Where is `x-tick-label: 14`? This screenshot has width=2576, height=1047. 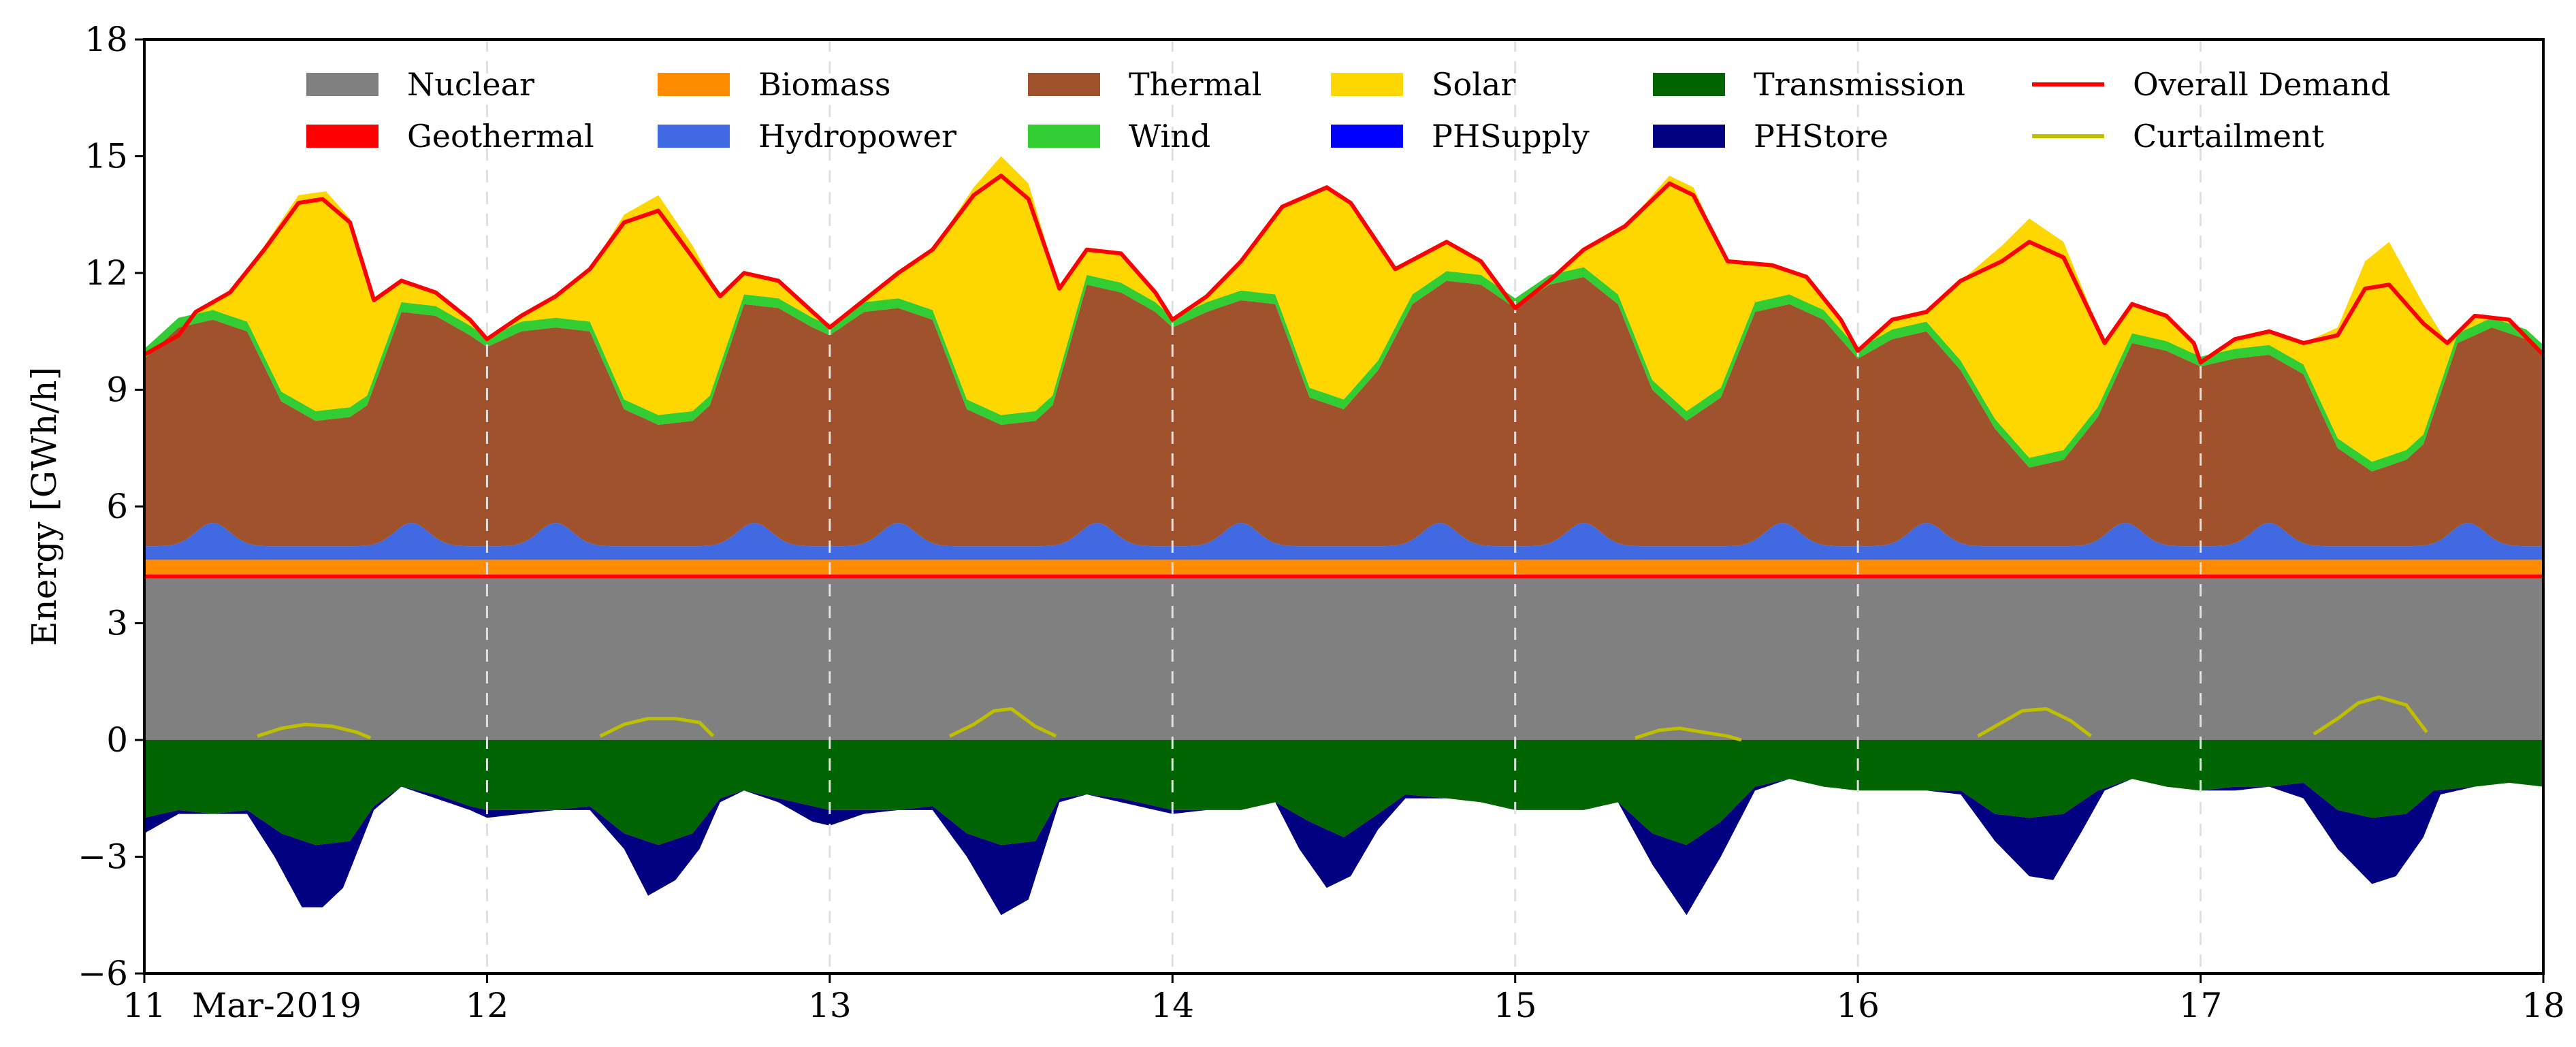
x-tick-label: 14 is located at coordinates (1172, 1006).